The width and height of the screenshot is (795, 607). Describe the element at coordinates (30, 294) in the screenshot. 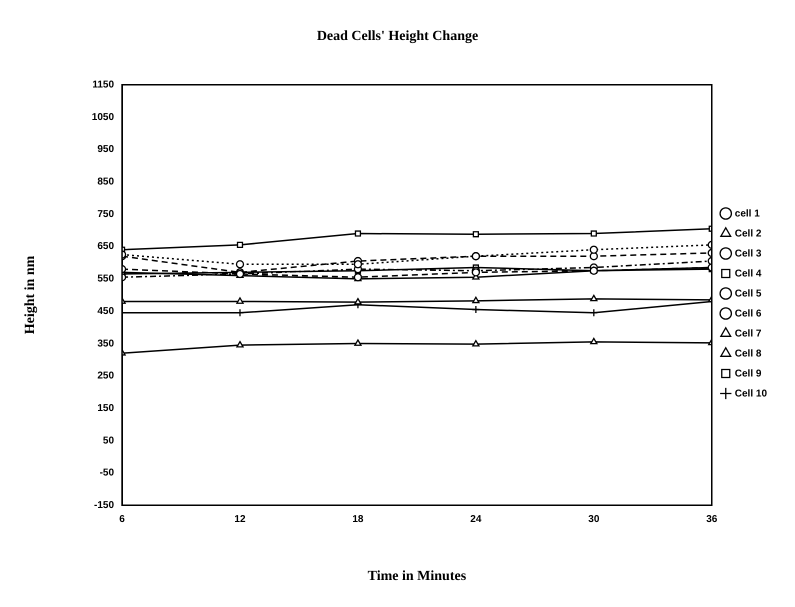

I see `y-axis-title: Height in nm` at that location.